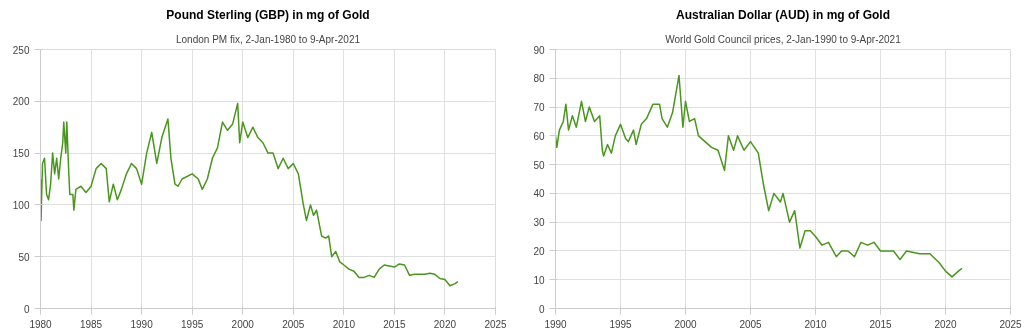  Describe the element at coordinates (539, 223) in the screenshot. I see `y-tick-label: 30` at that location.